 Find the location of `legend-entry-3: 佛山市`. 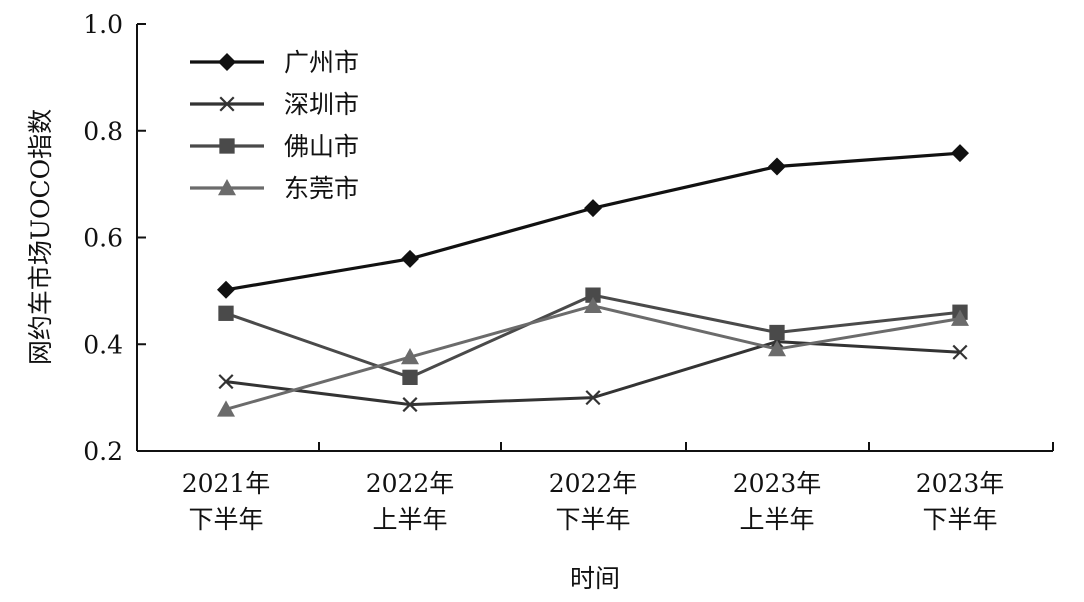

legend-entry-3: 佛山市 is located at coordinates (274, 146).